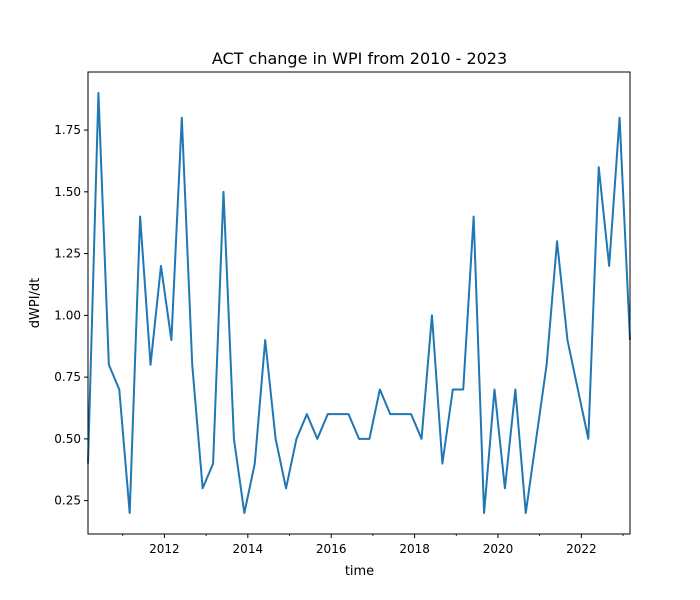 The width and height of the screenshot is (700, 600). Describe the element at coordinates (414, 549) in the screenshot. I see `x-tick-label: 2018` at that location.